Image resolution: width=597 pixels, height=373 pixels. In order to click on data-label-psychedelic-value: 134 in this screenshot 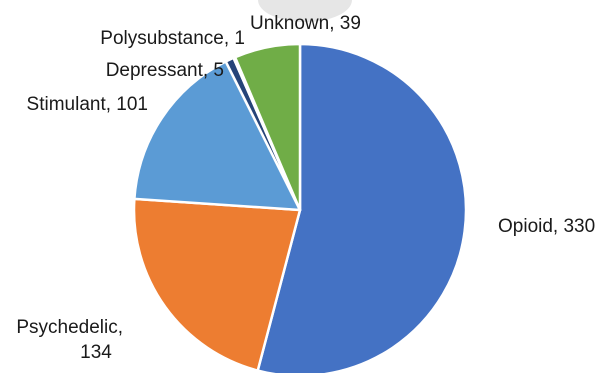, I will do `click(96, 352)`.